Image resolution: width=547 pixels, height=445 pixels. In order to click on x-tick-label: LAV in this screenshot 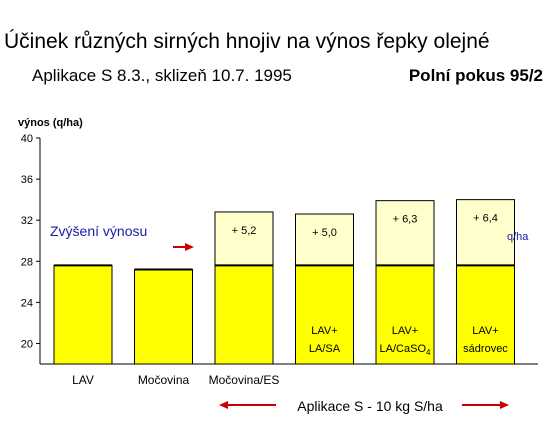, I will do `click(83, 380)`.